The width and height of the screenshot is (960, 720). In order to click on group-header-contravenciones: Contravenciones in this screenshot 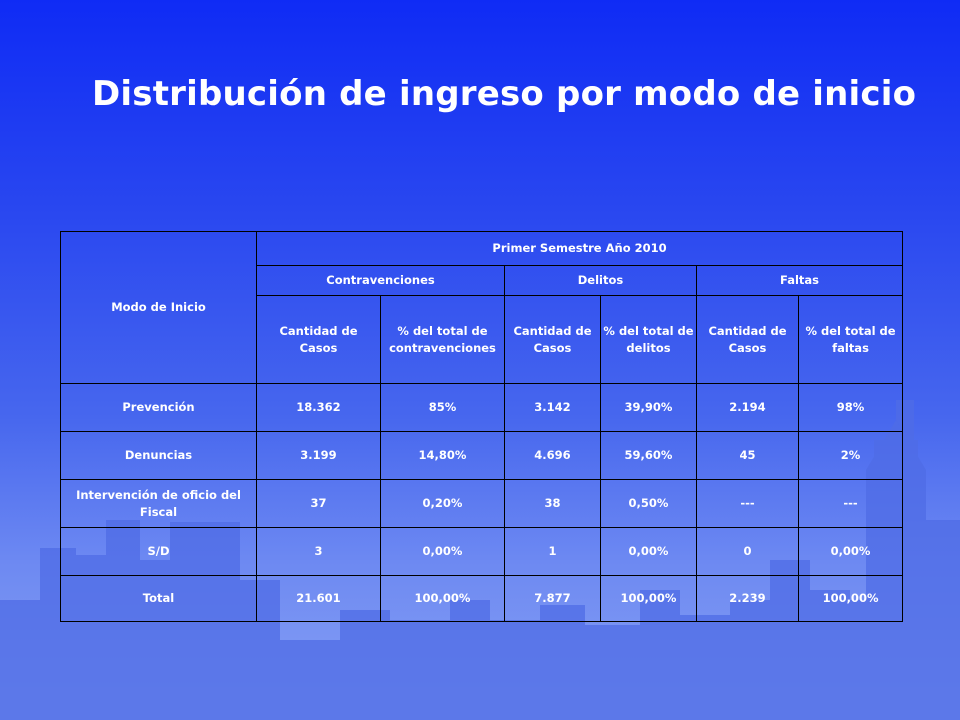, I will do `click(380, 280)`.